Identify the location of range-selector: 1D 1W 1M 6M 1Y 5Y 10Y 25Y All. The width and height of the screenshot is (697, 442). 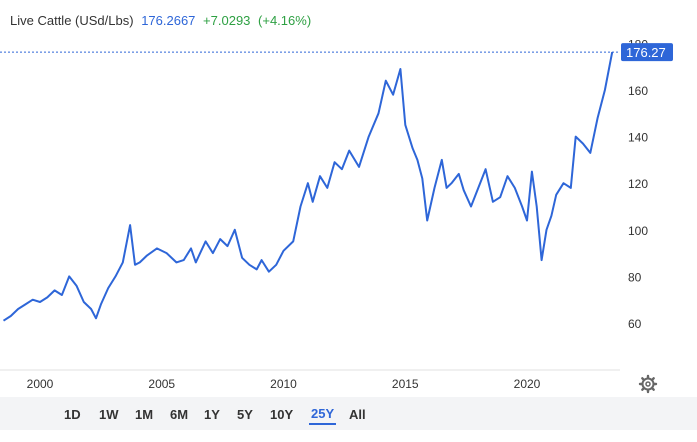
(348, 413).